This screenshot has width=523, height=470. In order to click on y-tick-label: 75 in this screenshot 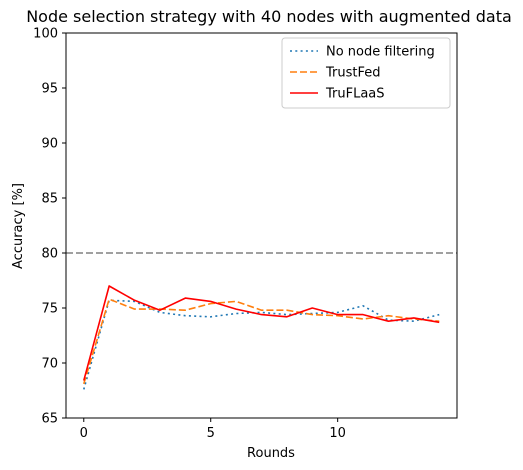, I will do `click(49, 309)`.